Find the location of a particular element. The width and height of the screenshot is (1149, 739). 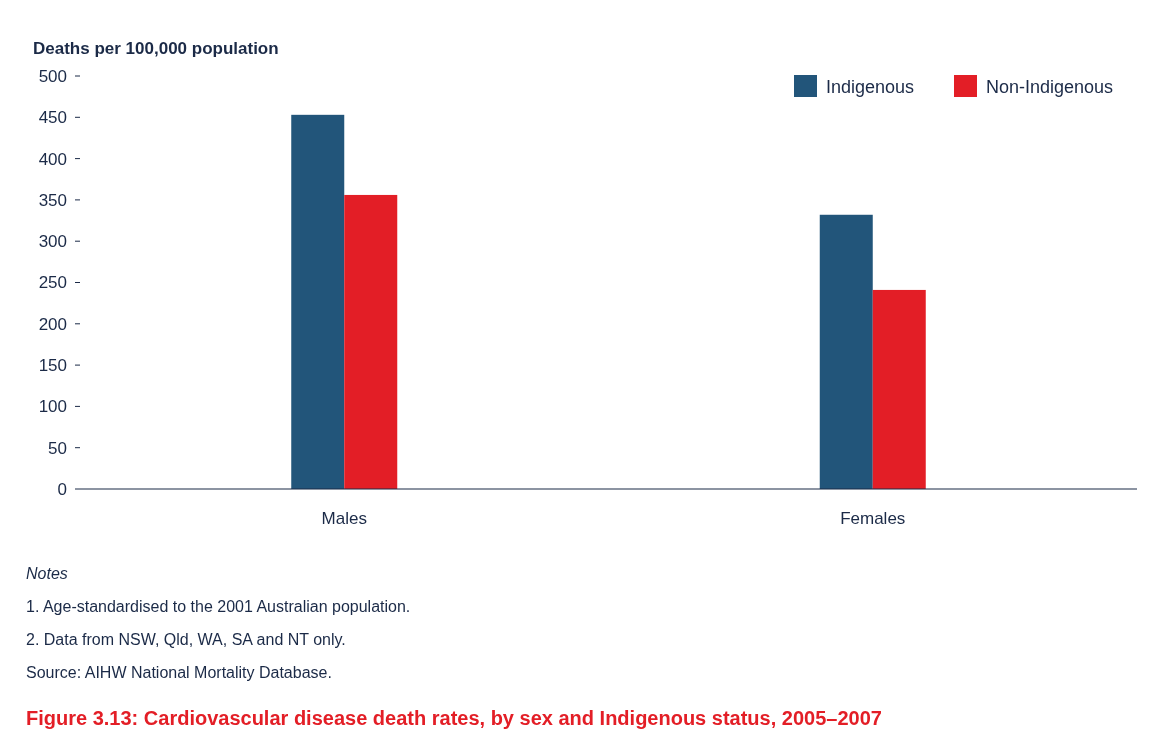

text: Notes is located at coordinates (47, 573).